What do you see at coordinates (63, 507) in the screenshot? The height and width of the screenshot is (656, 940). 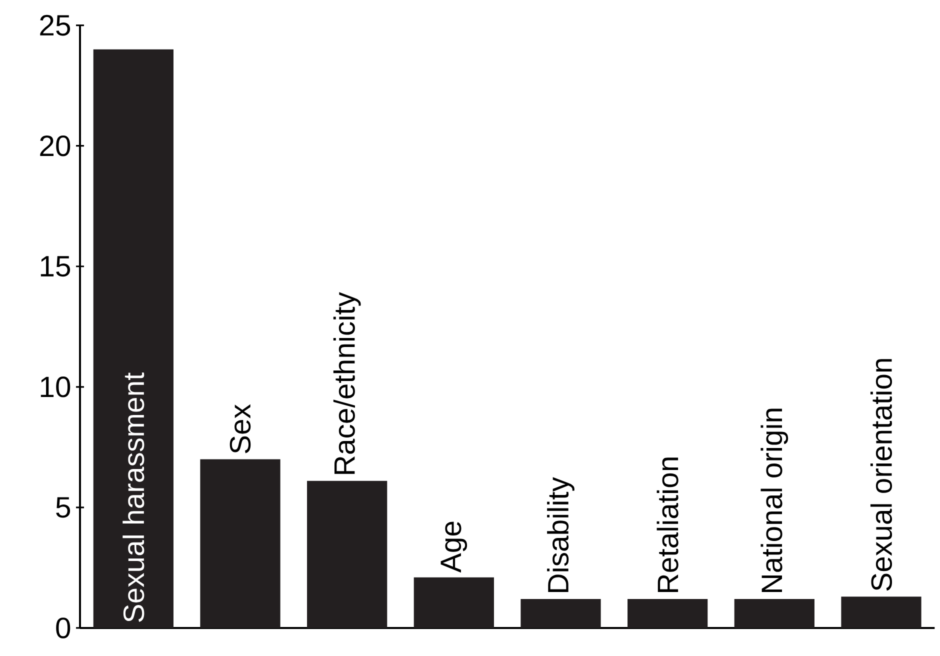 I see `y-tick-label: 5` at bounding box center [63, 507].